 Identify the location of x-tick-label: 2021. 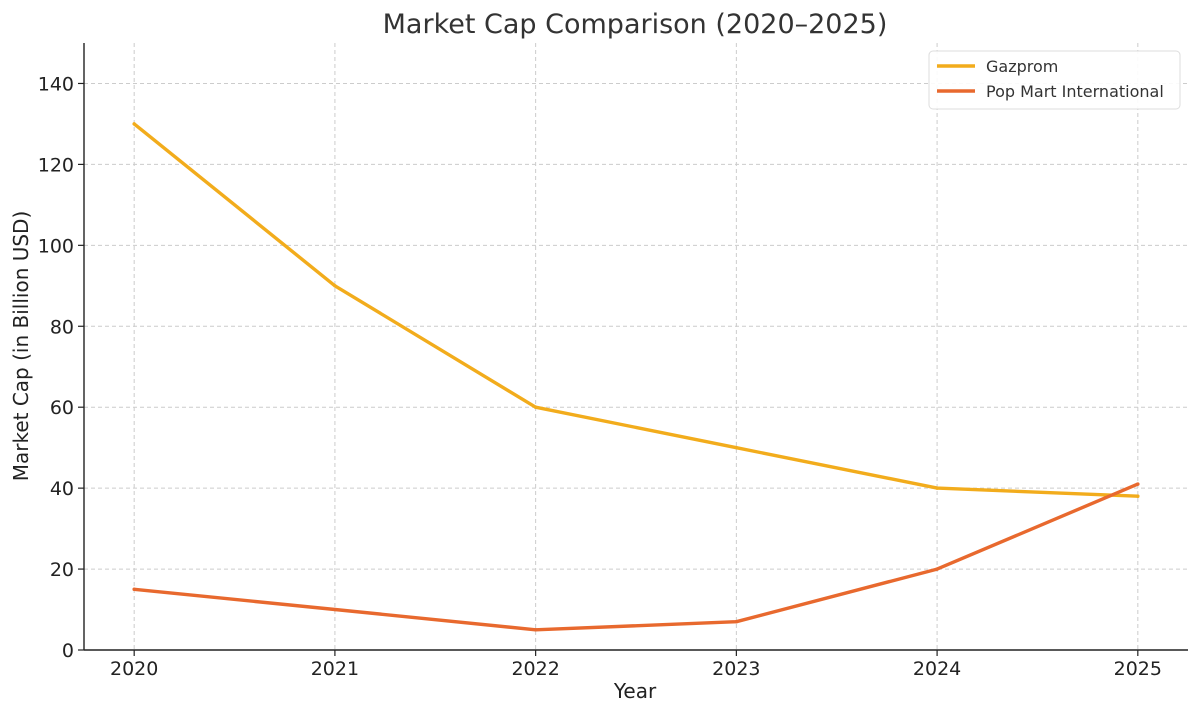
(335, 669).